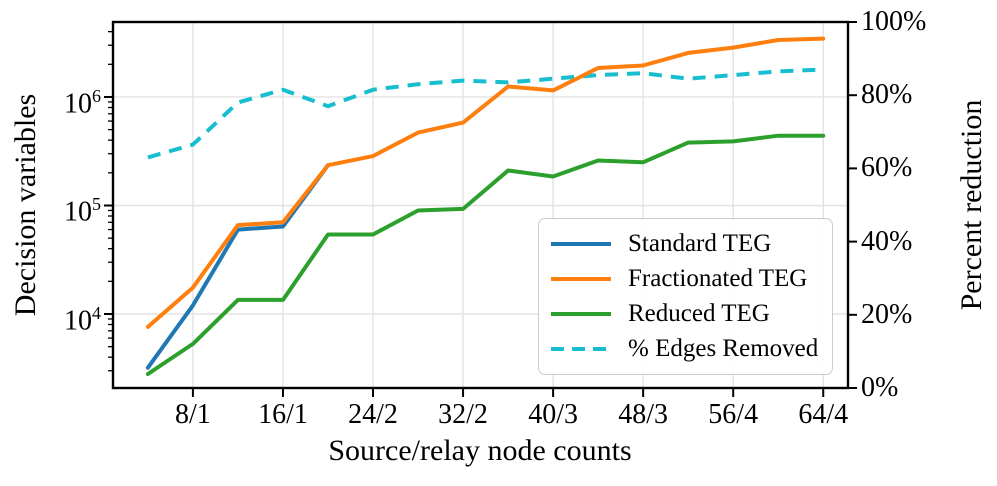 This screenshot has height=486, width=997. Describe the element at coordinates (237, 266) in the screenshot. I see `series-line-standard-teg` at that location.